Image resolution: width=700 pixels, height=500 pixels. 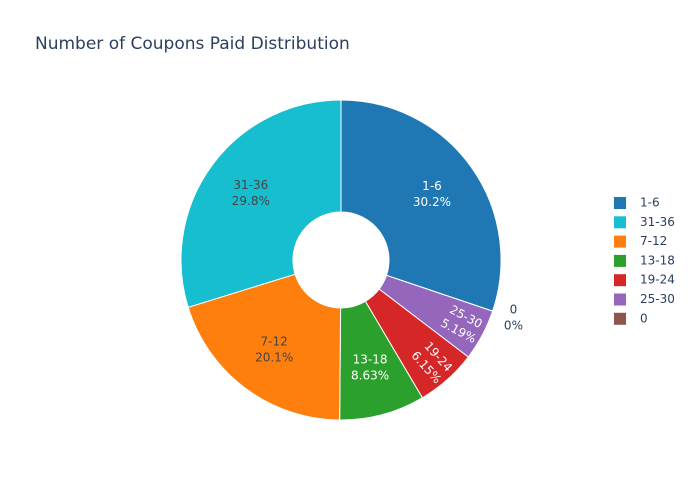 What do you see at coordinates (274, 341) in the screenshot?
I see `slice-category: 7-12` at bounding box center [274, 341].